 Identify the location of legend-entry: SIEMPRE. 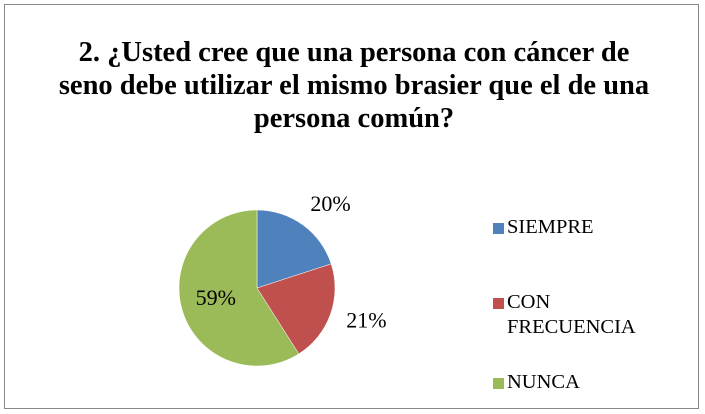
(575, 227).